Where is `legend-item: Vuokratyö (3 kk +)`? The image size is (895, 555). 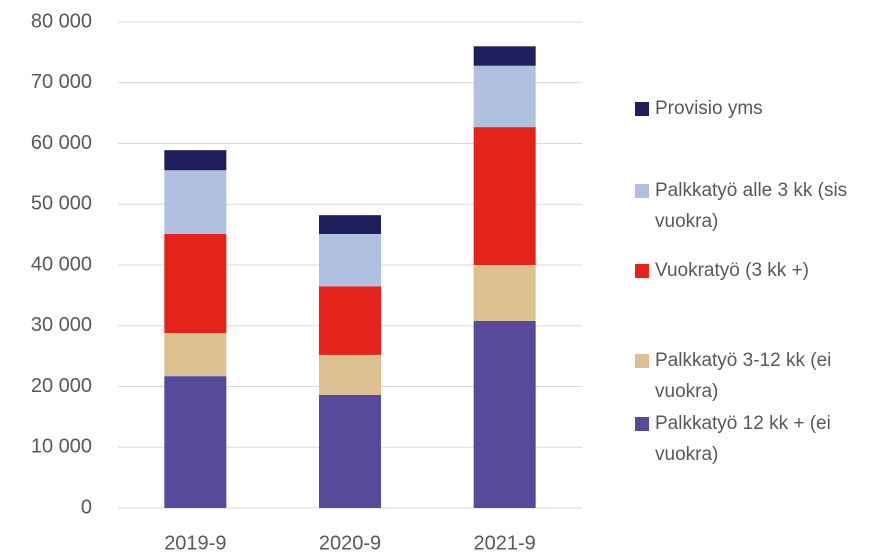 legend-item: Vuokratyö (3 kk +) is located at coordinates (760, 270).